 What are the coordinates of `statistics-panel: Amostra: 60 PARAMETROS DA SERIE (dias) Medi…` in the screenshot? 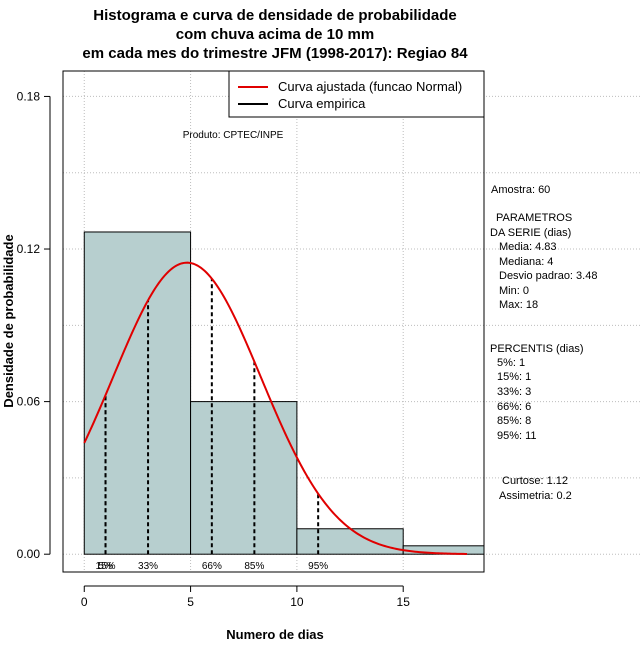 It's located at (543, 343).